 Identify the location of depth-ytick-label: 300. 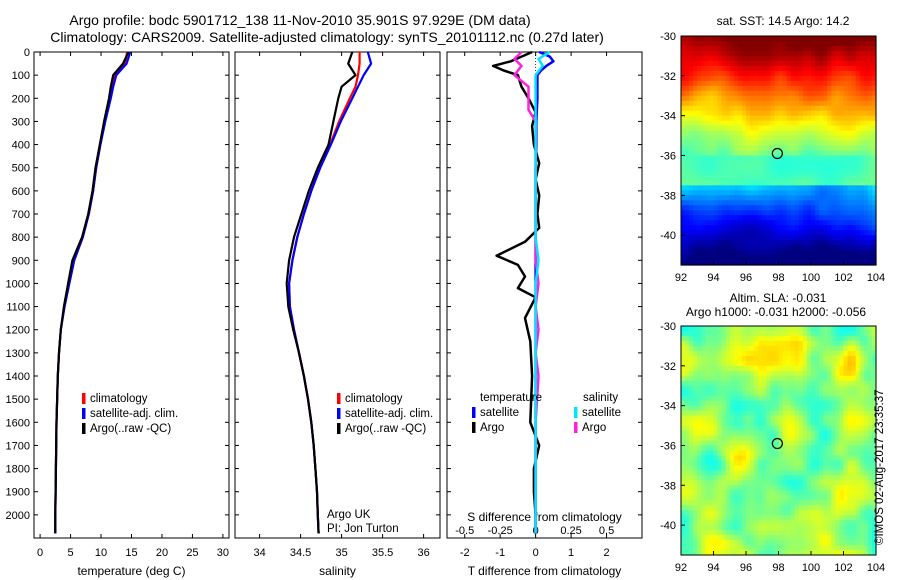
(21, 122).